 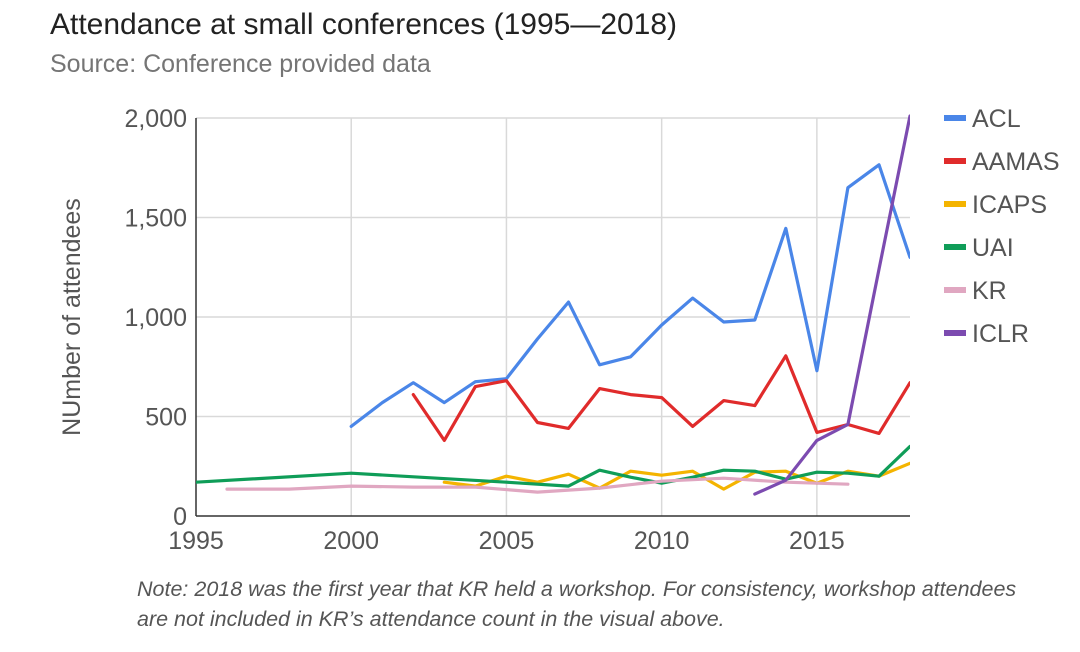 I want to click on legend-swatch-acl, so click(x=955, y=118).